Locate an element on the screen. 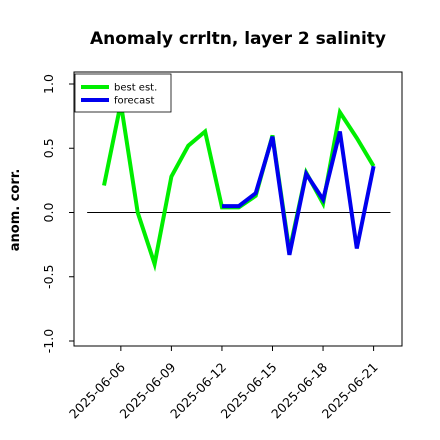  series-line-forecast is located at coordinates (299, 193).